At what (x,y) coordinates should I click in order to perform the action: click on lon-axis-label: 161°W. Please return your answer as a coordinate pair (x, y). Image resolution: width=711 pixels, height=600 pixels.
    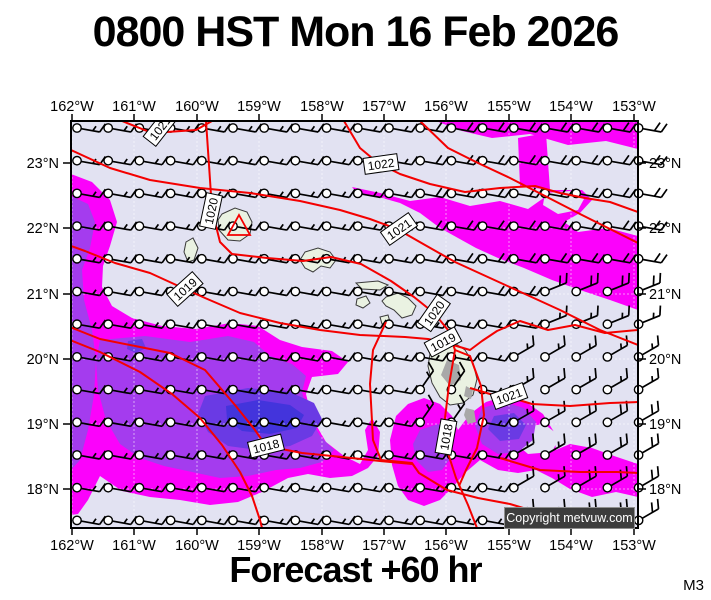
    Looking at the image, I should click on (134, 546).